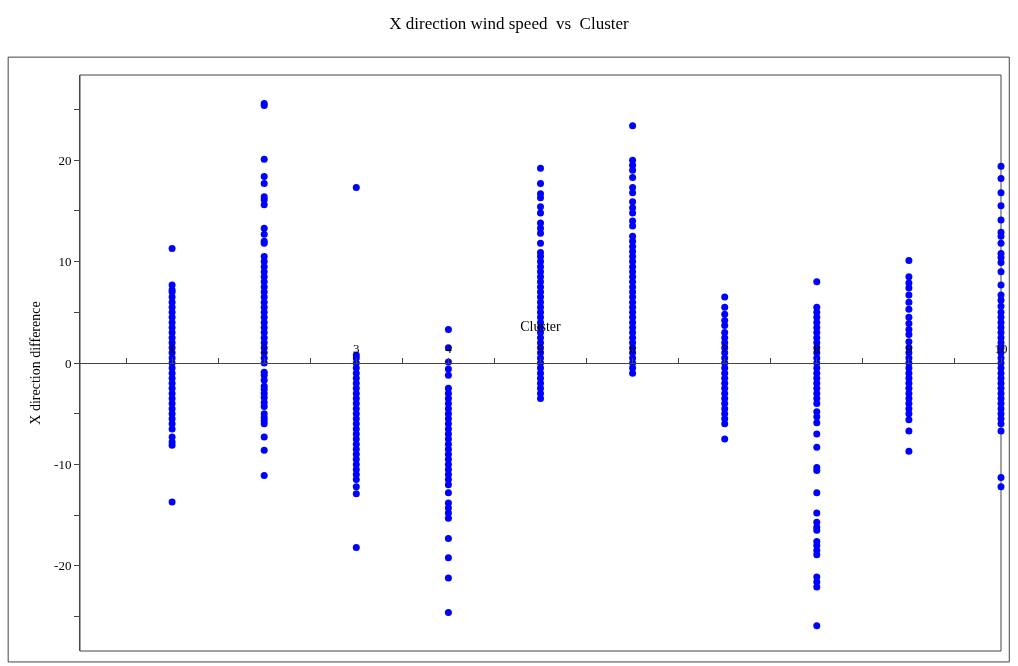  Describe the element at coordinates (264, 348) in the screenshot. I see `x-tick-label: 2` at that location.